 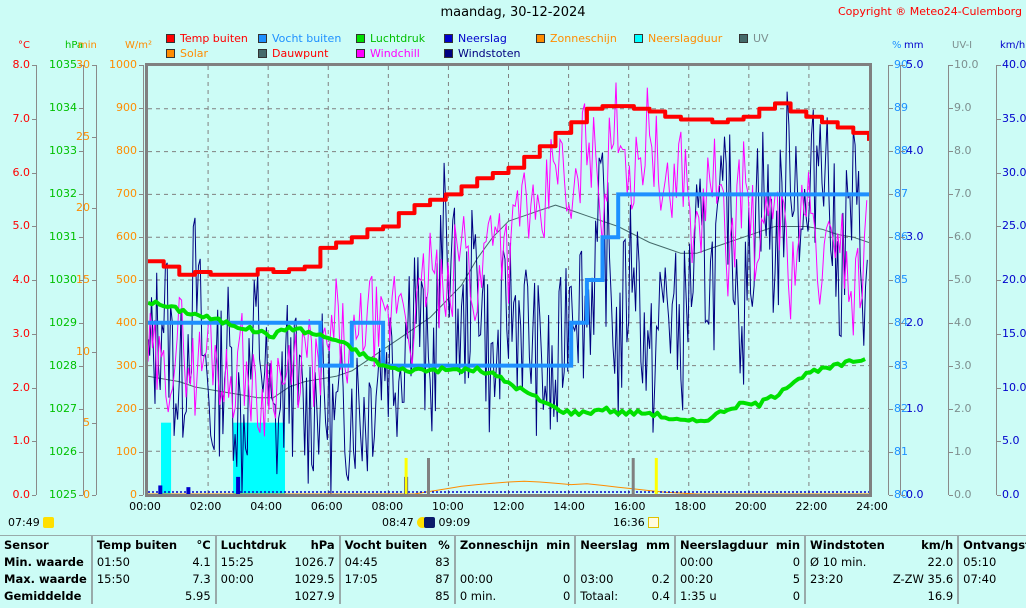 I want to click on table-cell-max-label: 00:00, so click(x=498, y=578).